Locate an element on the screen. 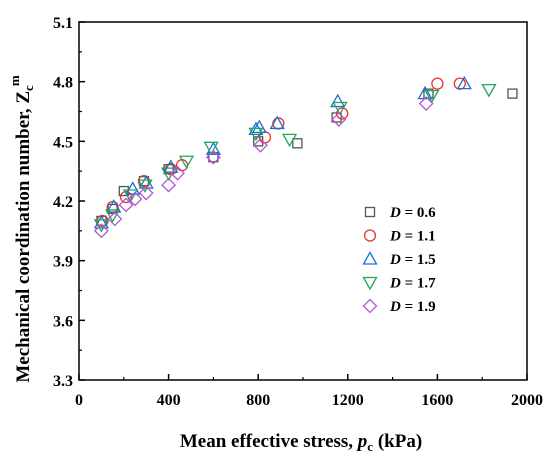 This screenshot has width=550, height=459. x-tick-label: 800 is located at coordinates (258, 400).